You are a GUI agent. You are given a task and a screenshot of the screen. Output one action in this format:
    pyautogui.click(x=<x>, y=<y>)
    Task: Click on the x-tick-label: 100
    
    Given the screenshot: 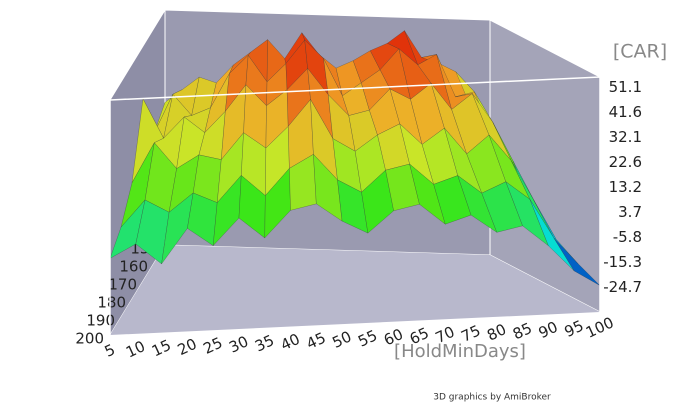 What is the action you would take?
    pyautogui.click(x=600, y=327)
    